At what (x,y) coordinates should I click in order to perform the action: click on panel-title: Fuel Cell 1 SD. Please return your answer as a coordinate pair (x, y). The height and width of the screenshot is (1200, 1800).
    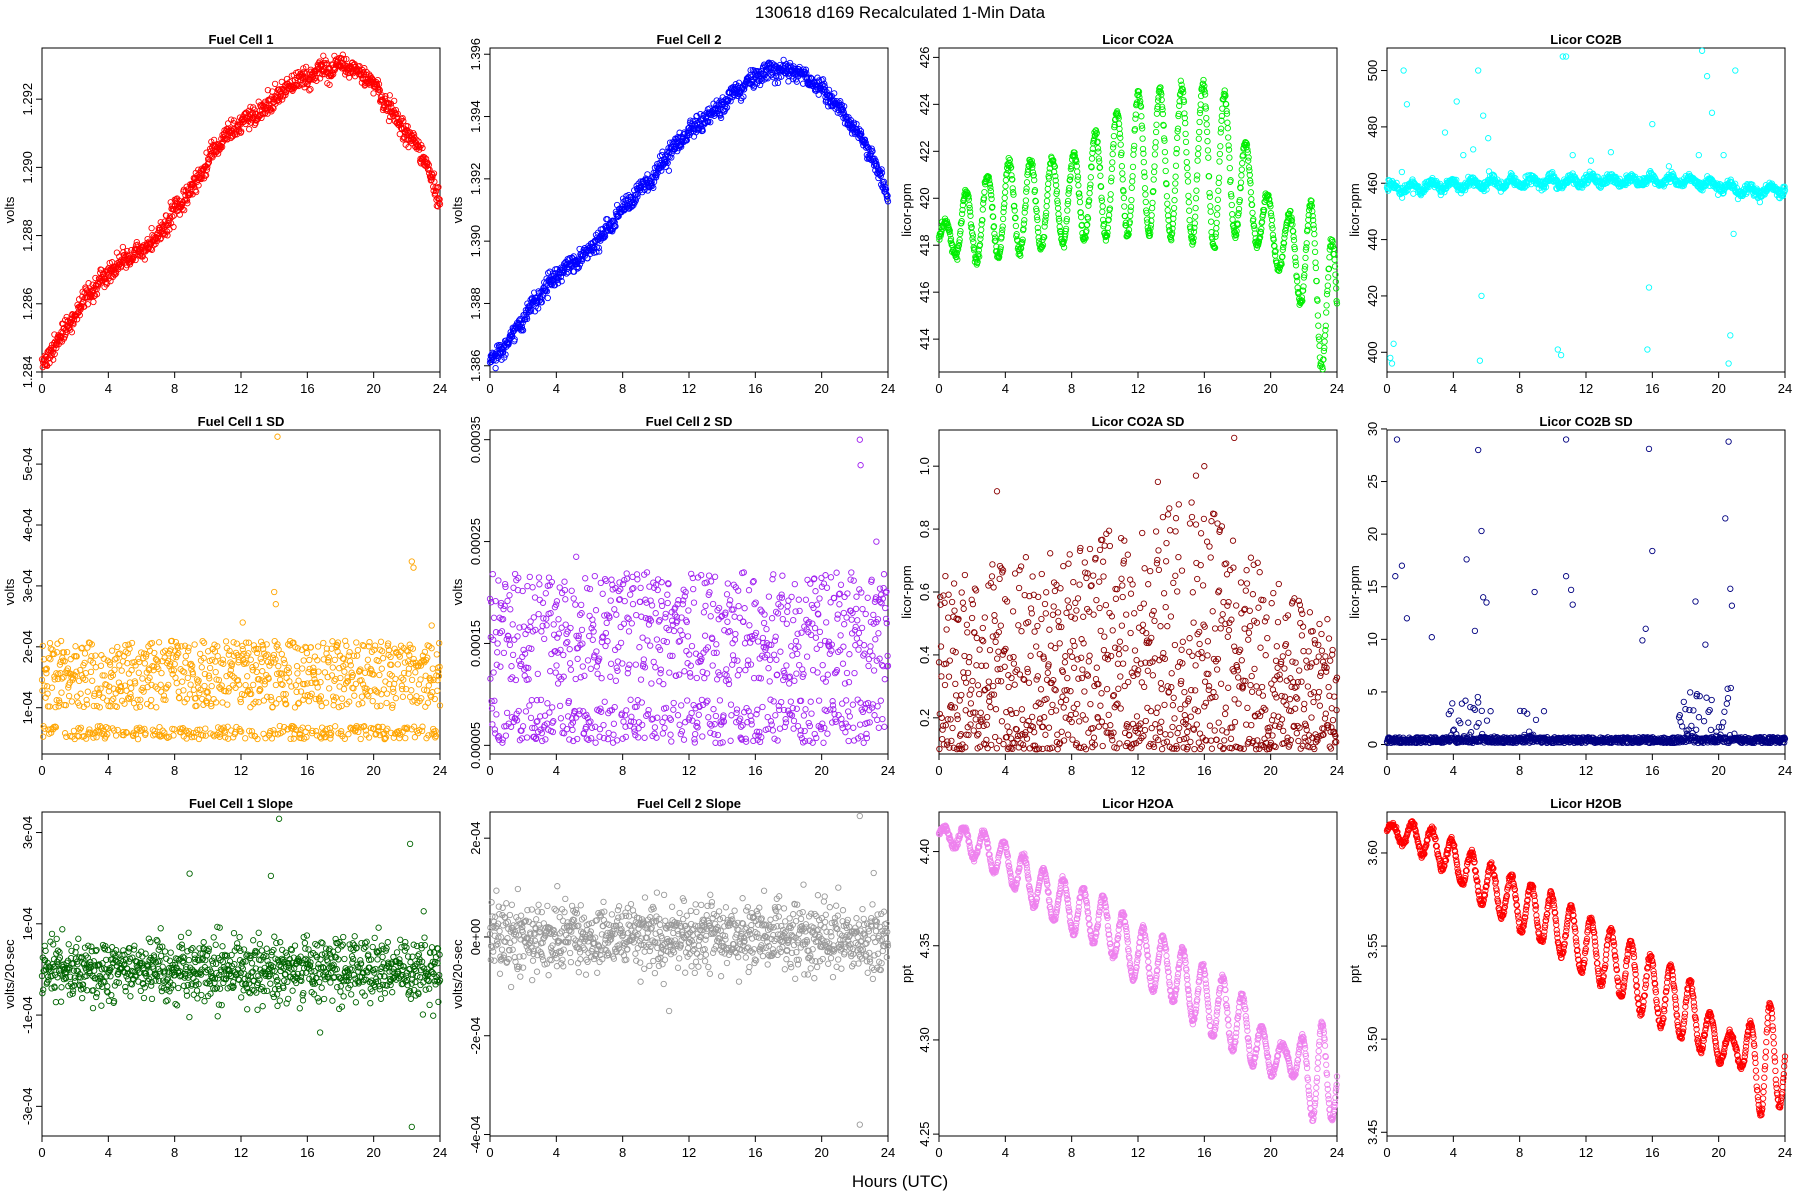
    Looking at the image, I should click on (241, 421).